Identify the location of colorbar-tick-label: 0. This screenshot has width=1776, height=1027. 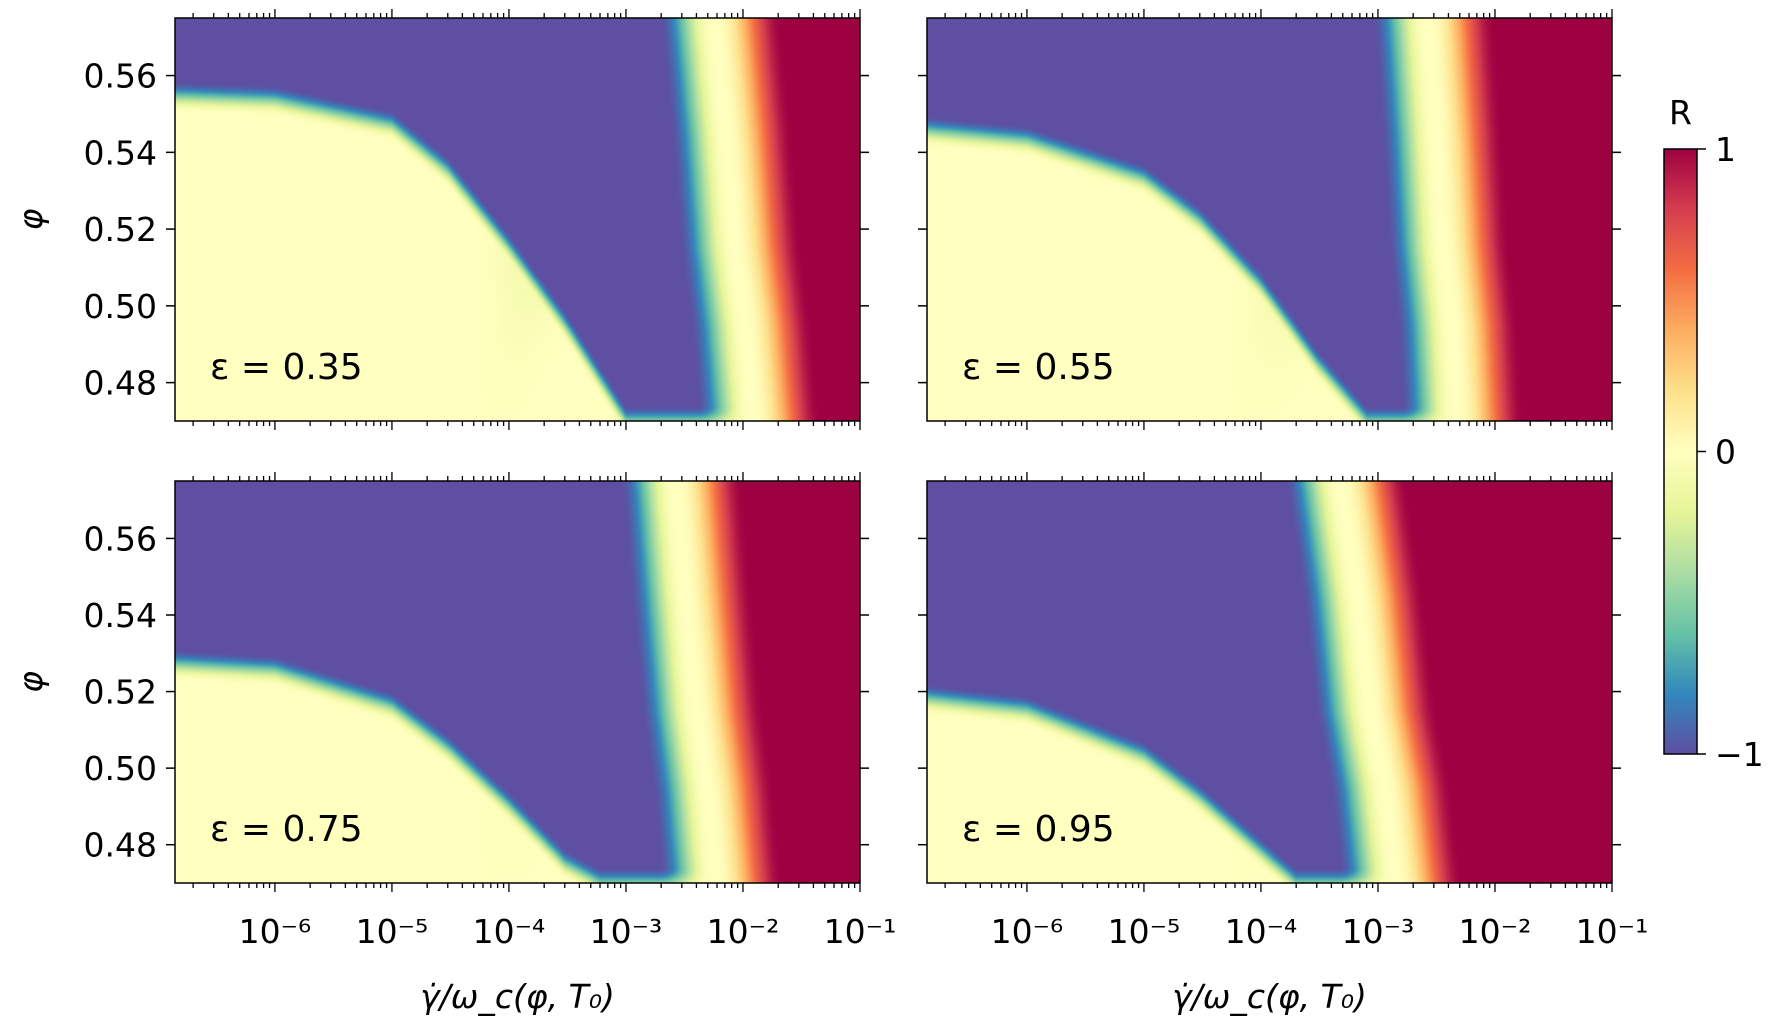
(1725, 452).